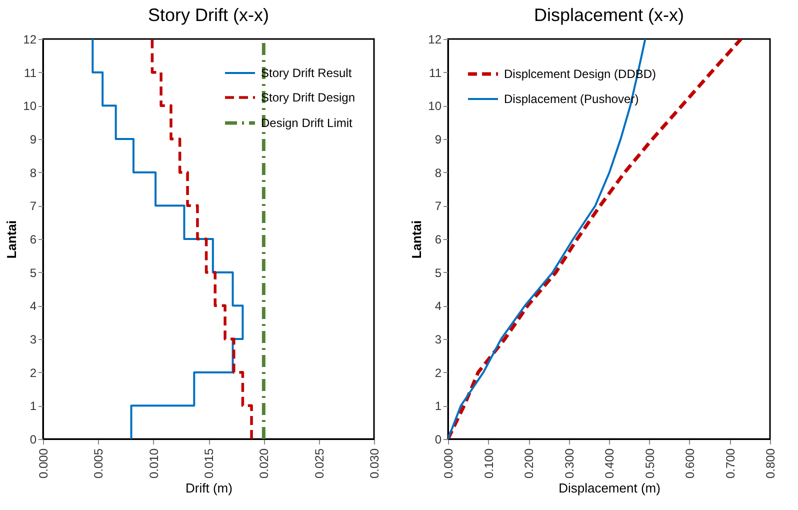  Describe the element at coordinates (208, 15) in the screenshot. I see `chart-title: Story Drift (x-x)` at that location.